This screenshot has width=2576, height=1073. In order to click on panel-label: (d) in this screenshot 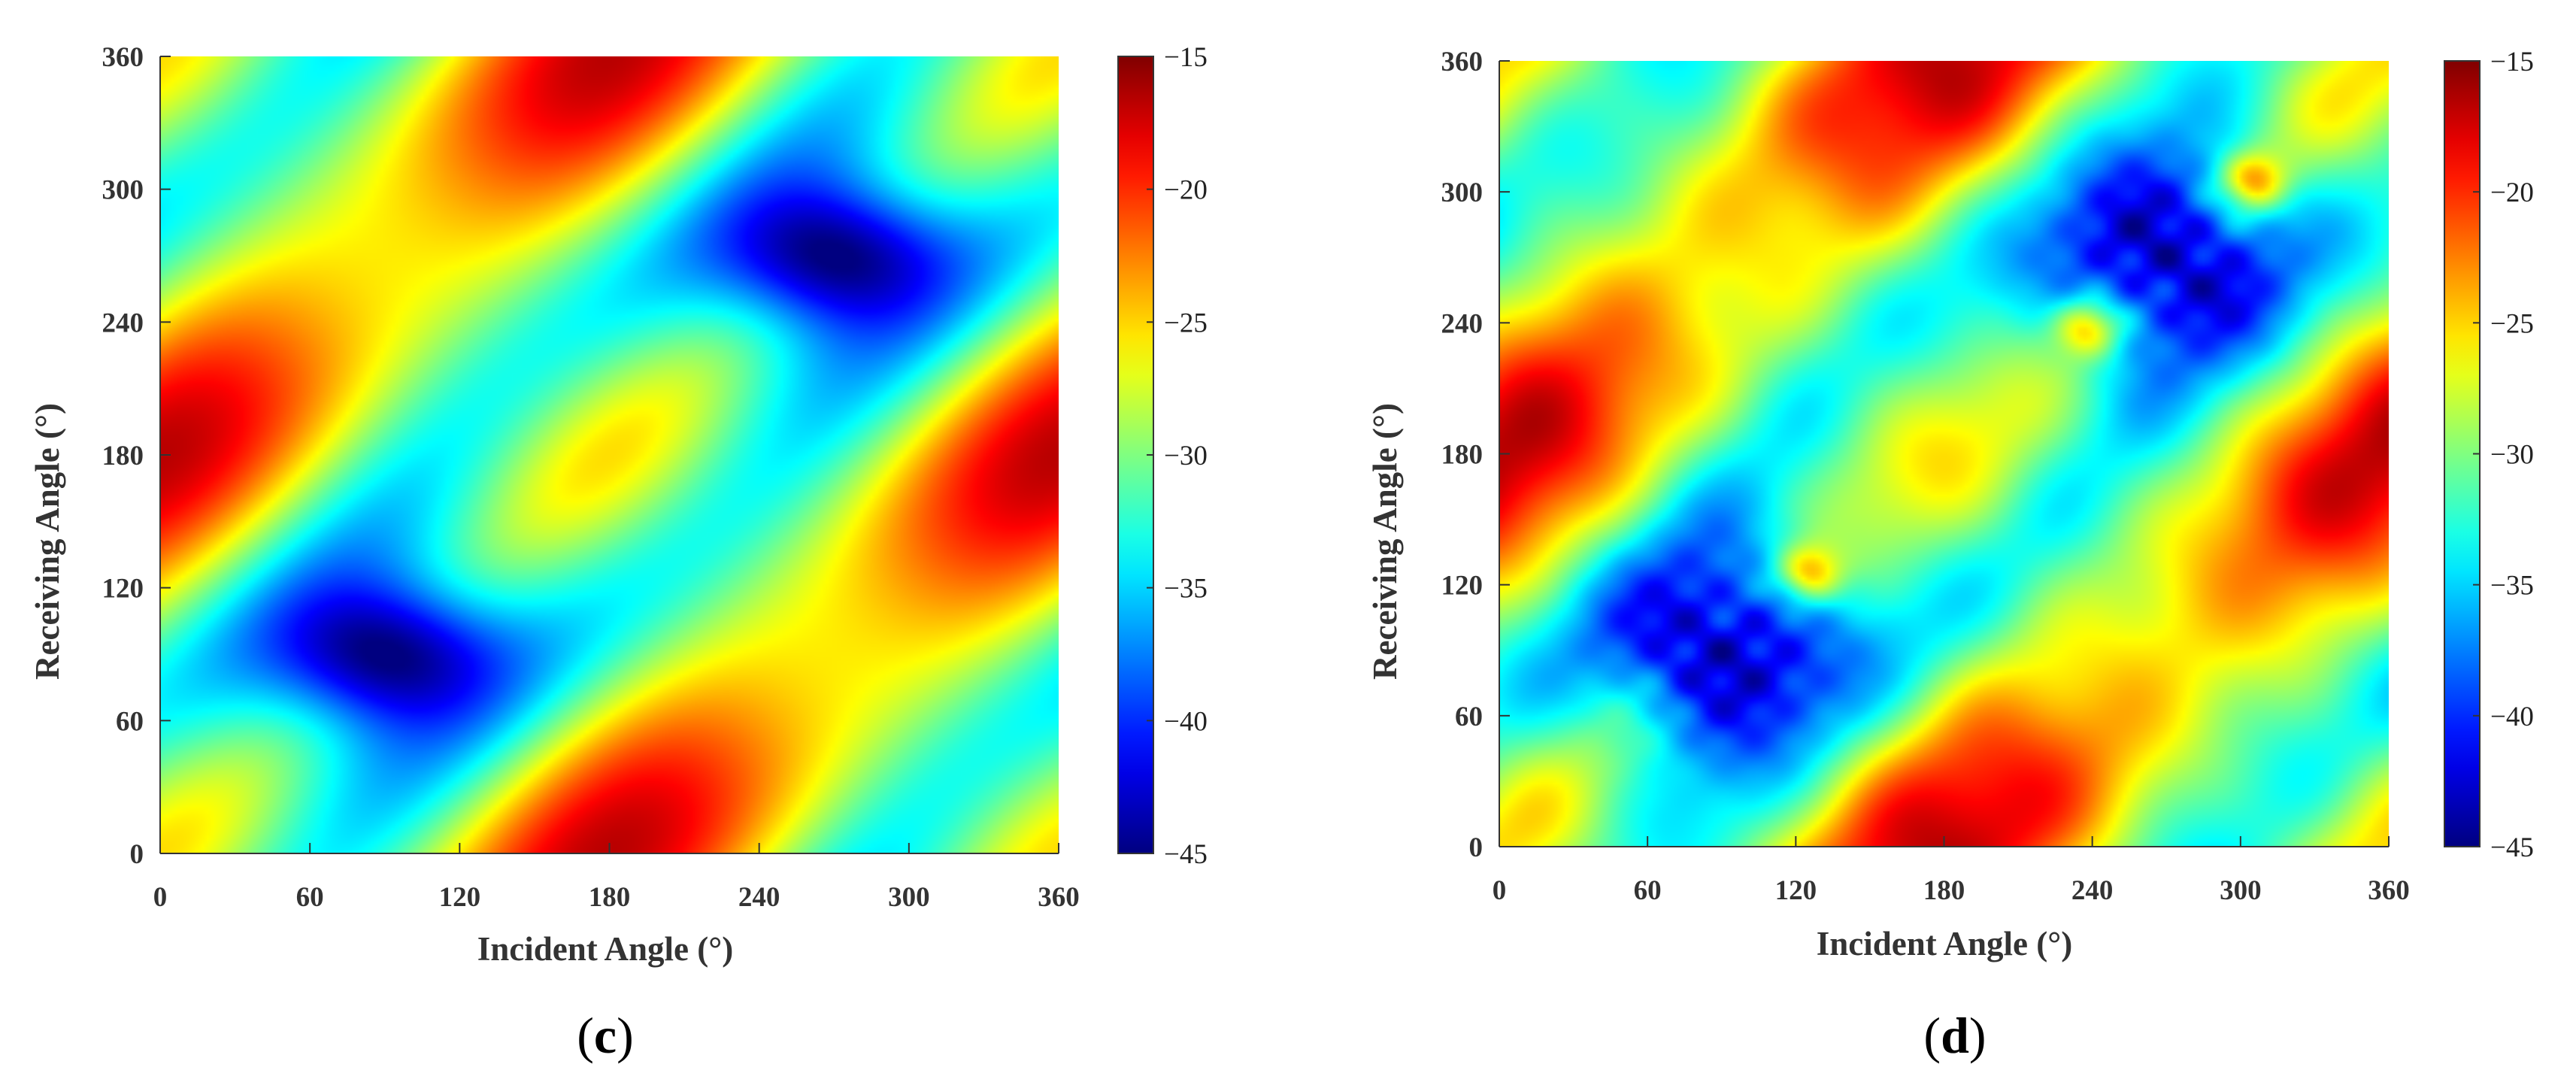, I will do `click(1954, 1036)`.